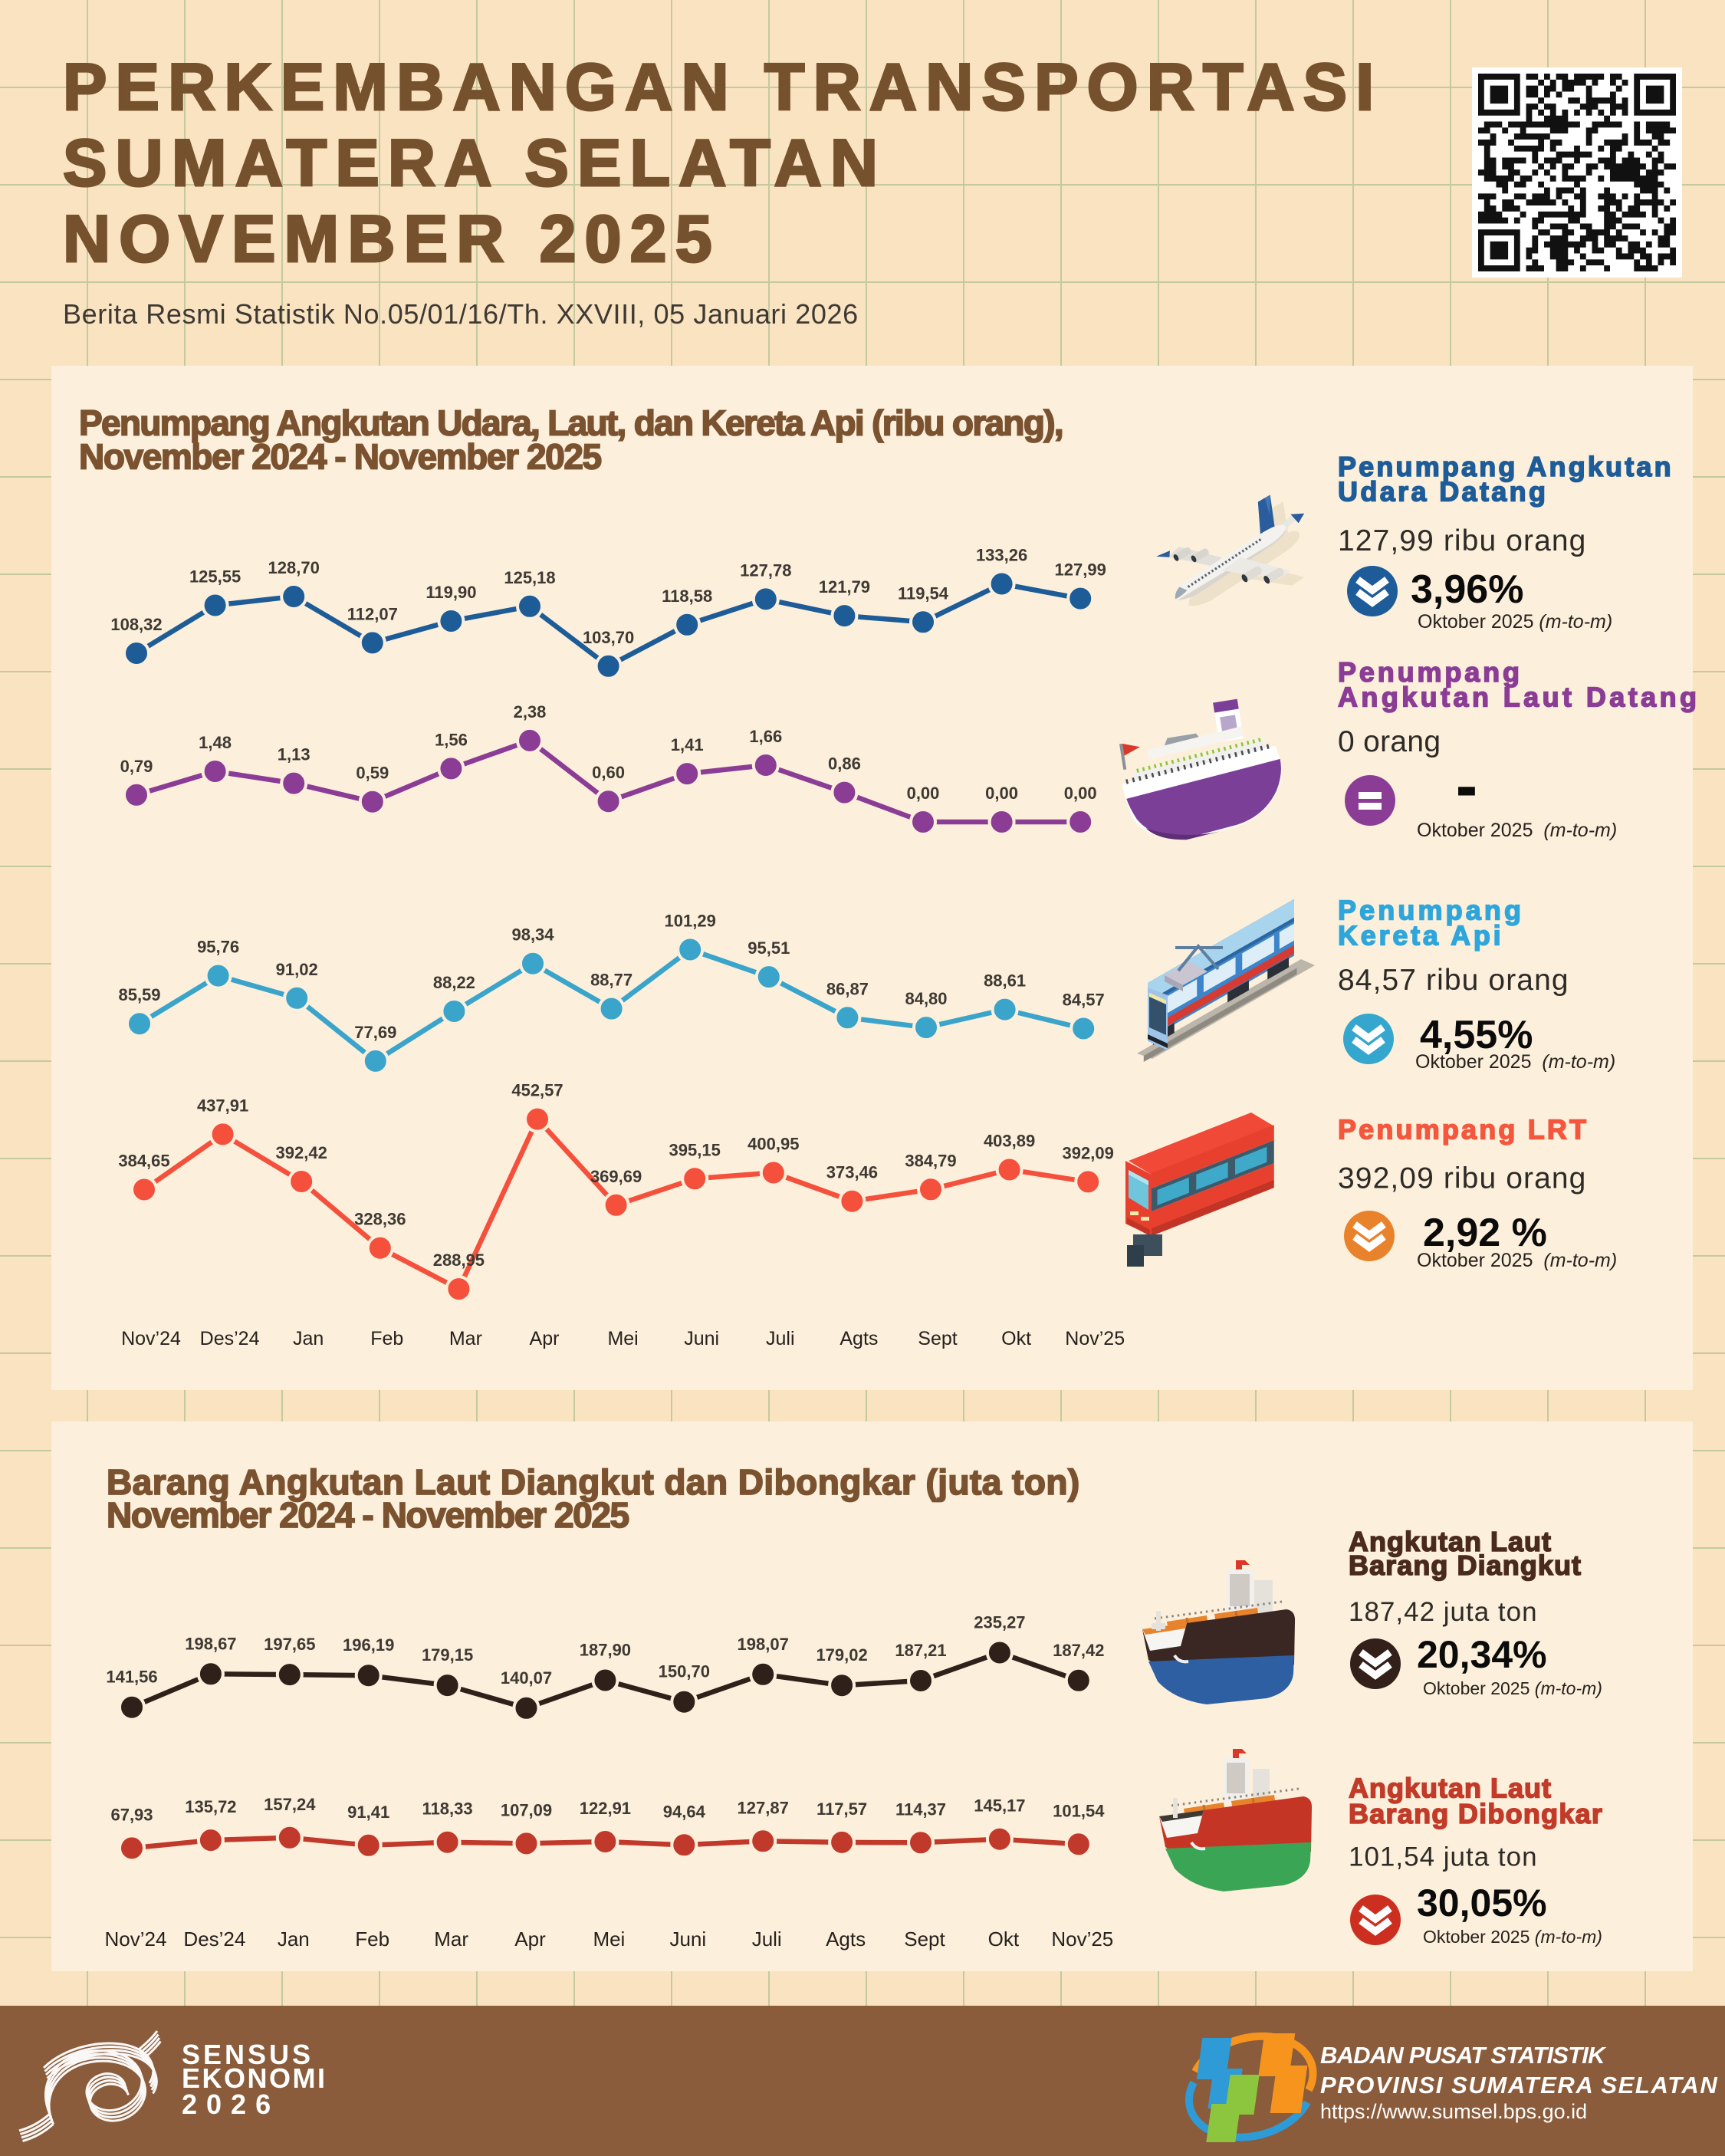  Describe the element at coordinates (923, 593) in the screenshot. I see `svg-text: 119,54` at that location.